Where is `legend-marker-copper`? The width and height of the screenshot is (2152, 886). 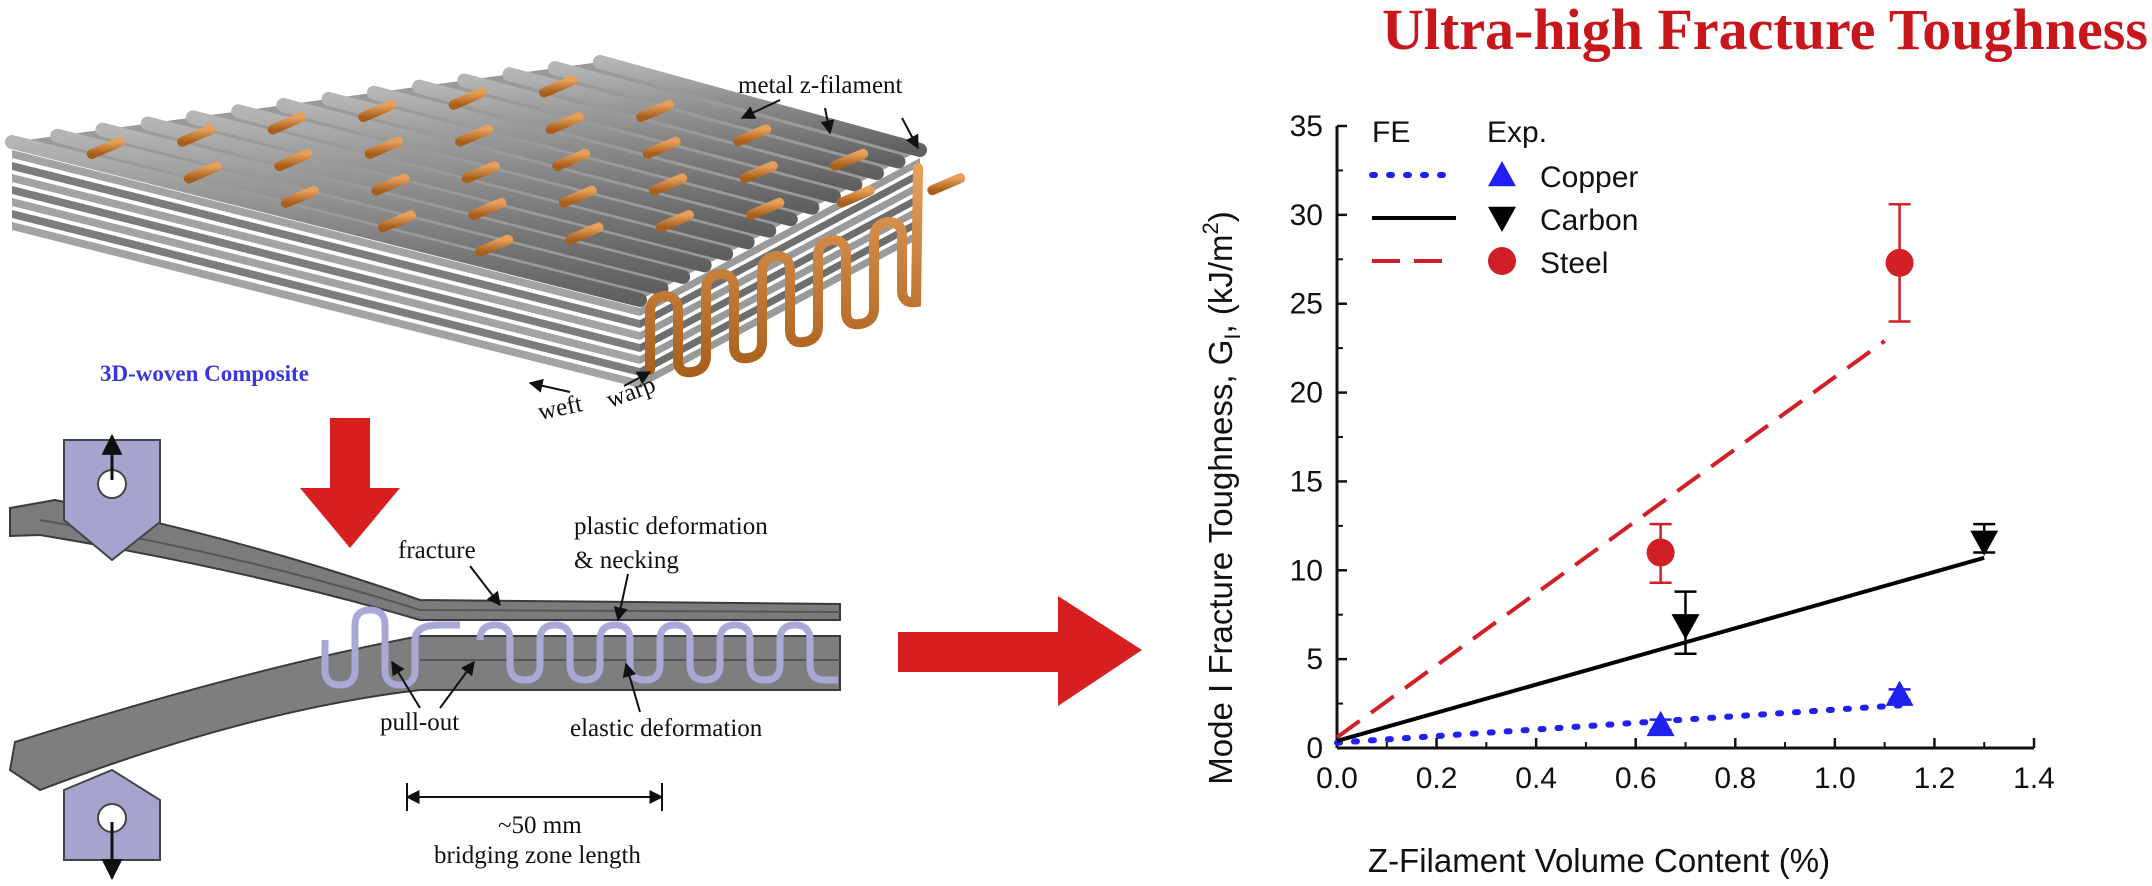 legend-marker-copper is located at coordinates (1502, 174).